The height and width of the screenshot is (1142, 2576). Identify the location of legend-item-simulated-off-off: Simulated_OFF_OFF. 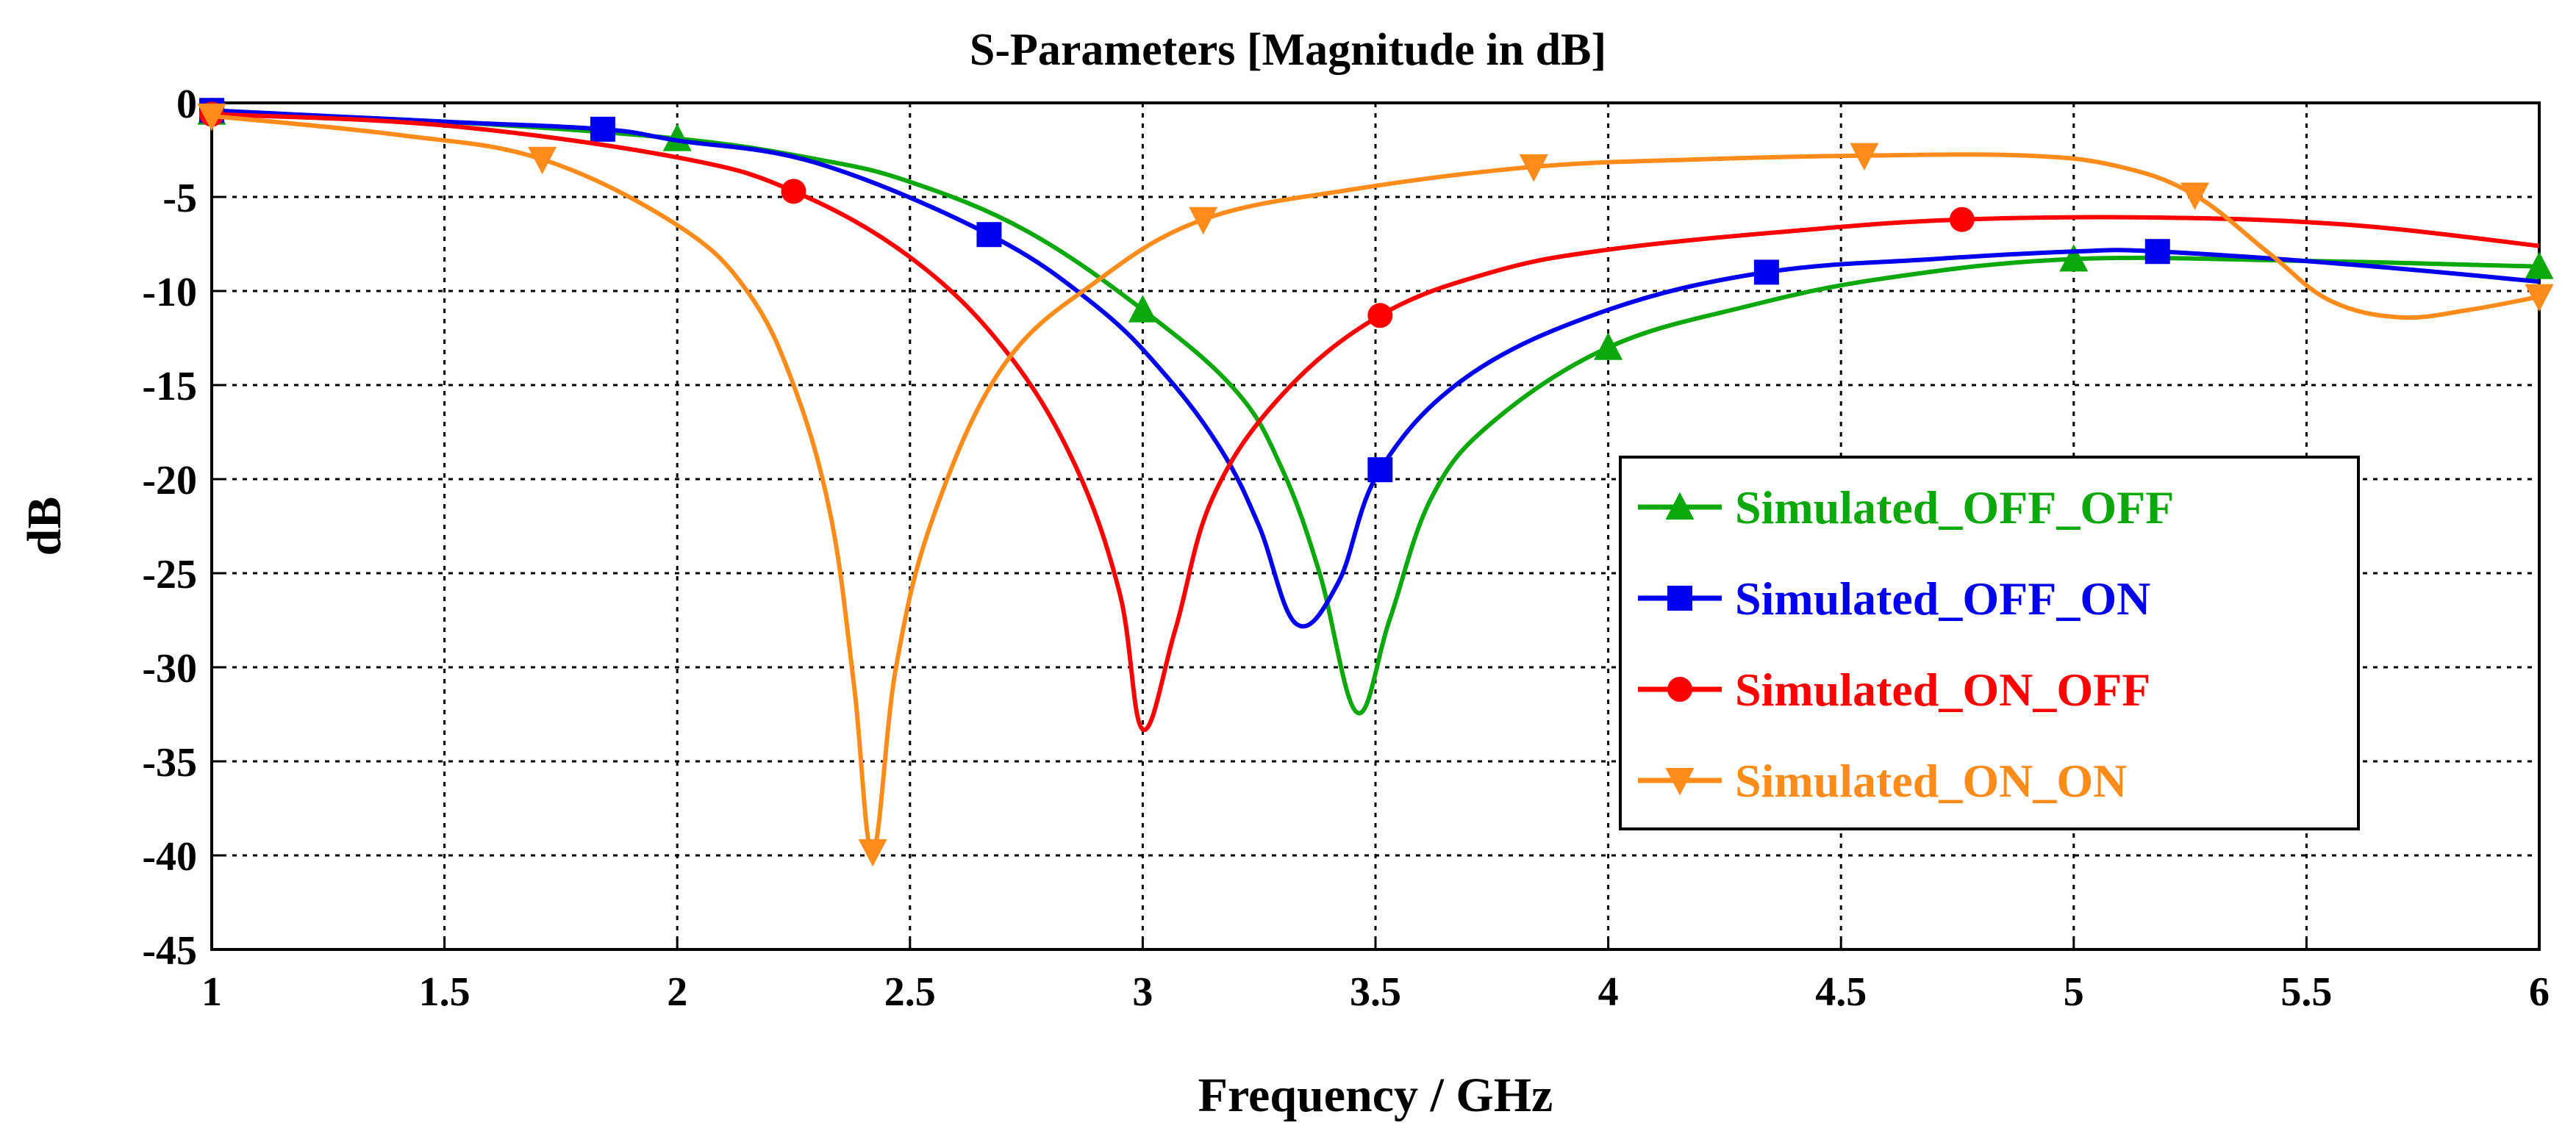
(1906, 507).